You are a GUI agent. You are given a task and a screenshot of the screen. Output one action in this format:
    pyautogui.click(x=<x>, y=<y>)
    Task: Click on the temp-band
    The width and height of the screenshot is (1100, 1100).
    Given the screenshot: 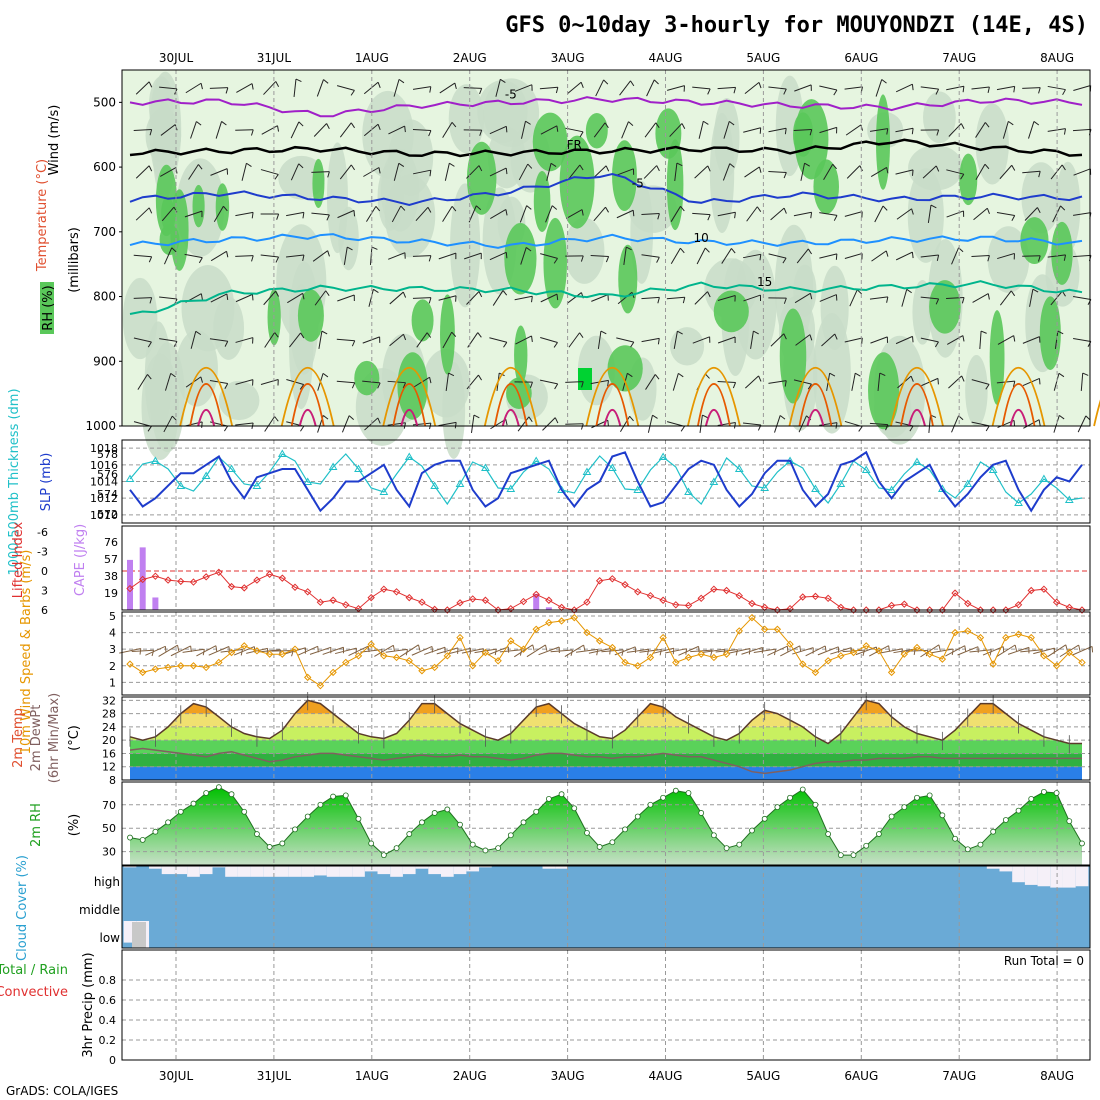 What is the action you would take?
    pyautogui.click(x=606, y=720)
    